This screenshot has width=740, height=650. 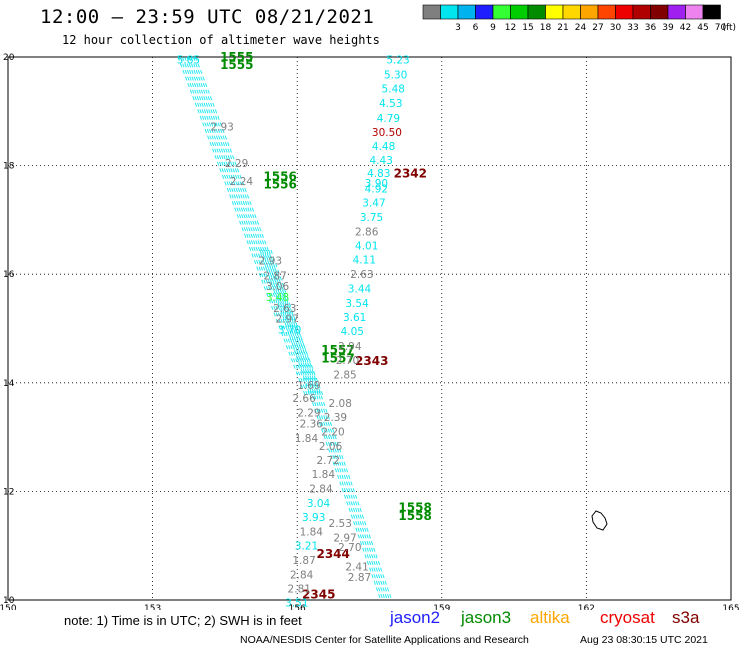 What do you see at coordinates (376, 184) in the screenshot?
I see `wave-height-value: 3.90` at bounding box center [376, 184].